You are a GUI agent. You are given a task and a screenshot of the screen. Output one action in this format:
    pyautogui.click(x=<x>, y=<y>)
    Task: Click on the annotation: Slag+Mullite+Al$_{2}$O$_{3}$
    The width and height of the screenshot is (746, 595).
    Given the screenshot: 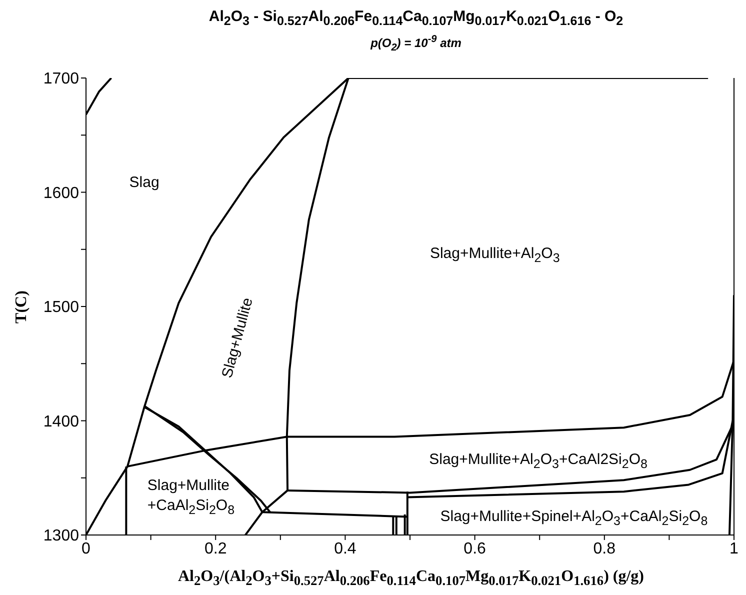 What is the action you would take?
    pyautogui.click(x=495, y=256)
    